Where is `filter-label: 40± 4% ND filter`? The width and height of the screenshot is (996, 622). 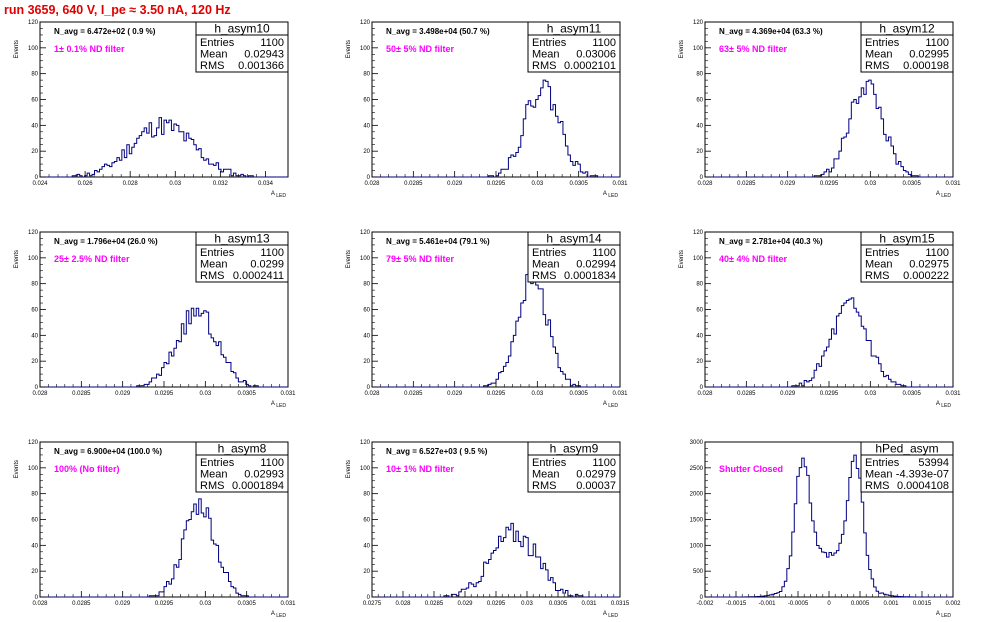 filter-label: 40± 4% ND filter is located at coordinates (753, 259).